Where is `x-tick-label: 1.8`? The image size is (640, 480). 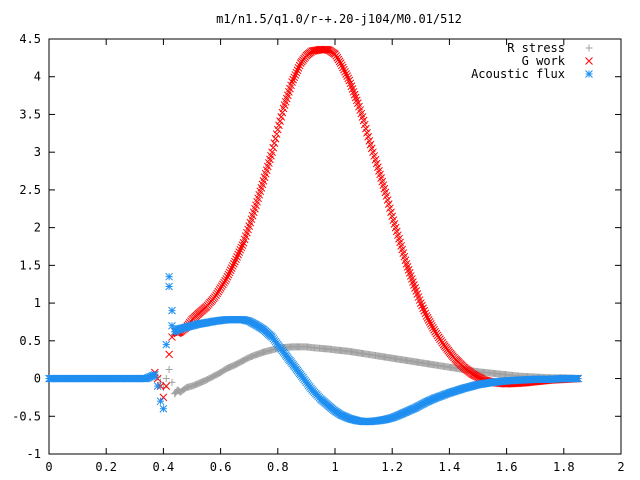
x-tick-label: 1.8 is located at coordinates (564, 467).